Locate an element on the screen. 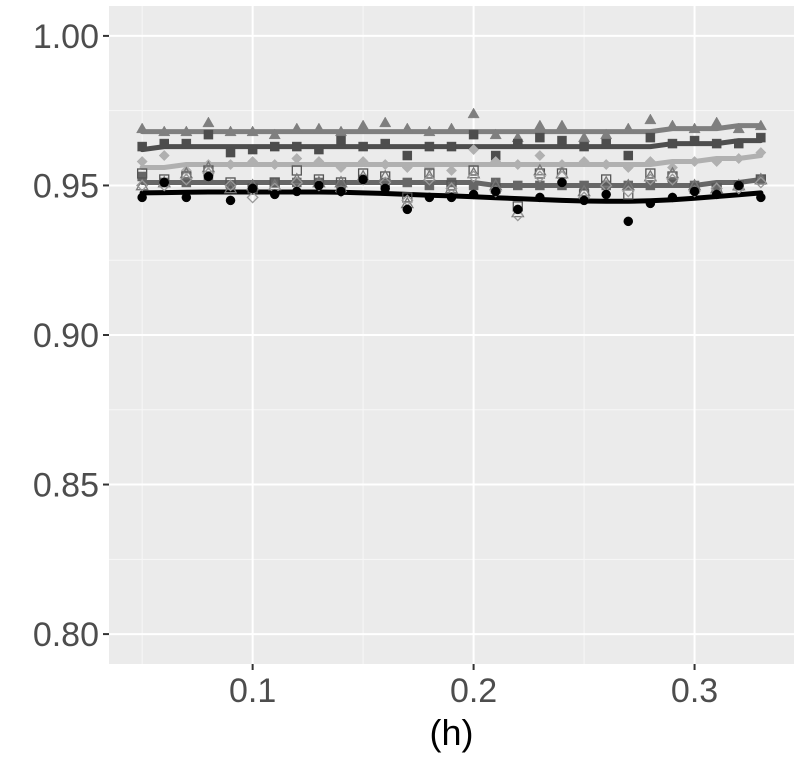 The width and height of the screenshot is (802, 759). y-tick-label: 0.80 is located at coordinates (66, 635).